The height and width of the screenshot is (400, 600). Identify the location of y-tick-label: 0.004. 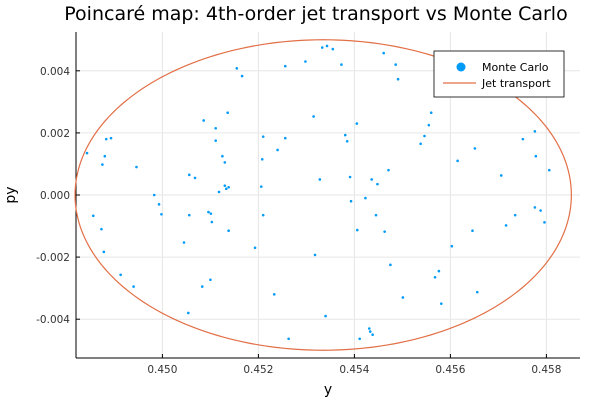
(55, 72).